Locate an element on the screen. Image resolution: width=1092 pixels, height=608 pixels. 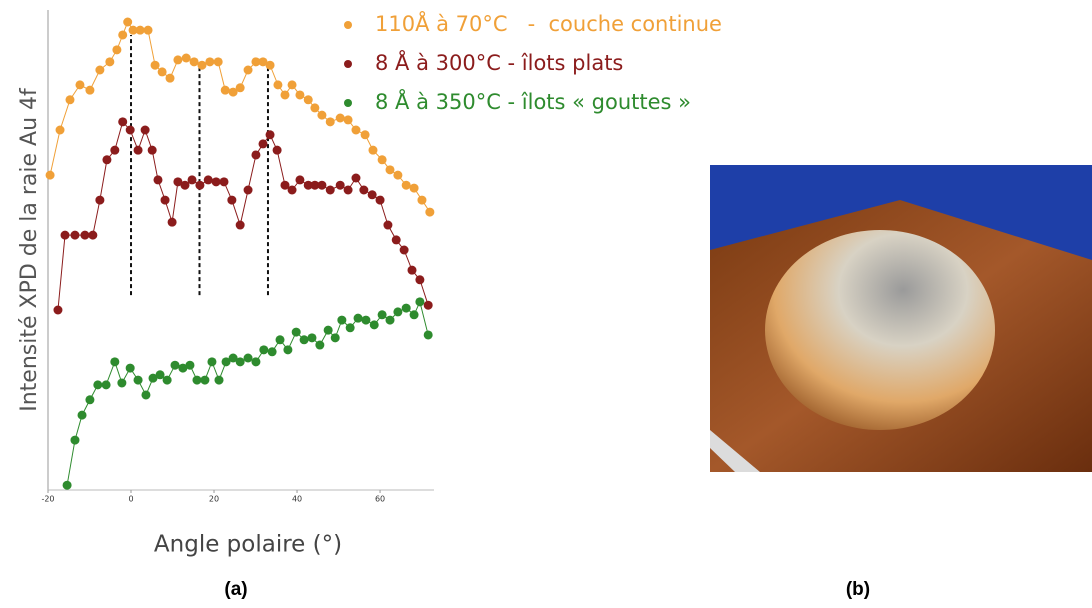
panel-label: (a) is located at coordinates (235, 589).